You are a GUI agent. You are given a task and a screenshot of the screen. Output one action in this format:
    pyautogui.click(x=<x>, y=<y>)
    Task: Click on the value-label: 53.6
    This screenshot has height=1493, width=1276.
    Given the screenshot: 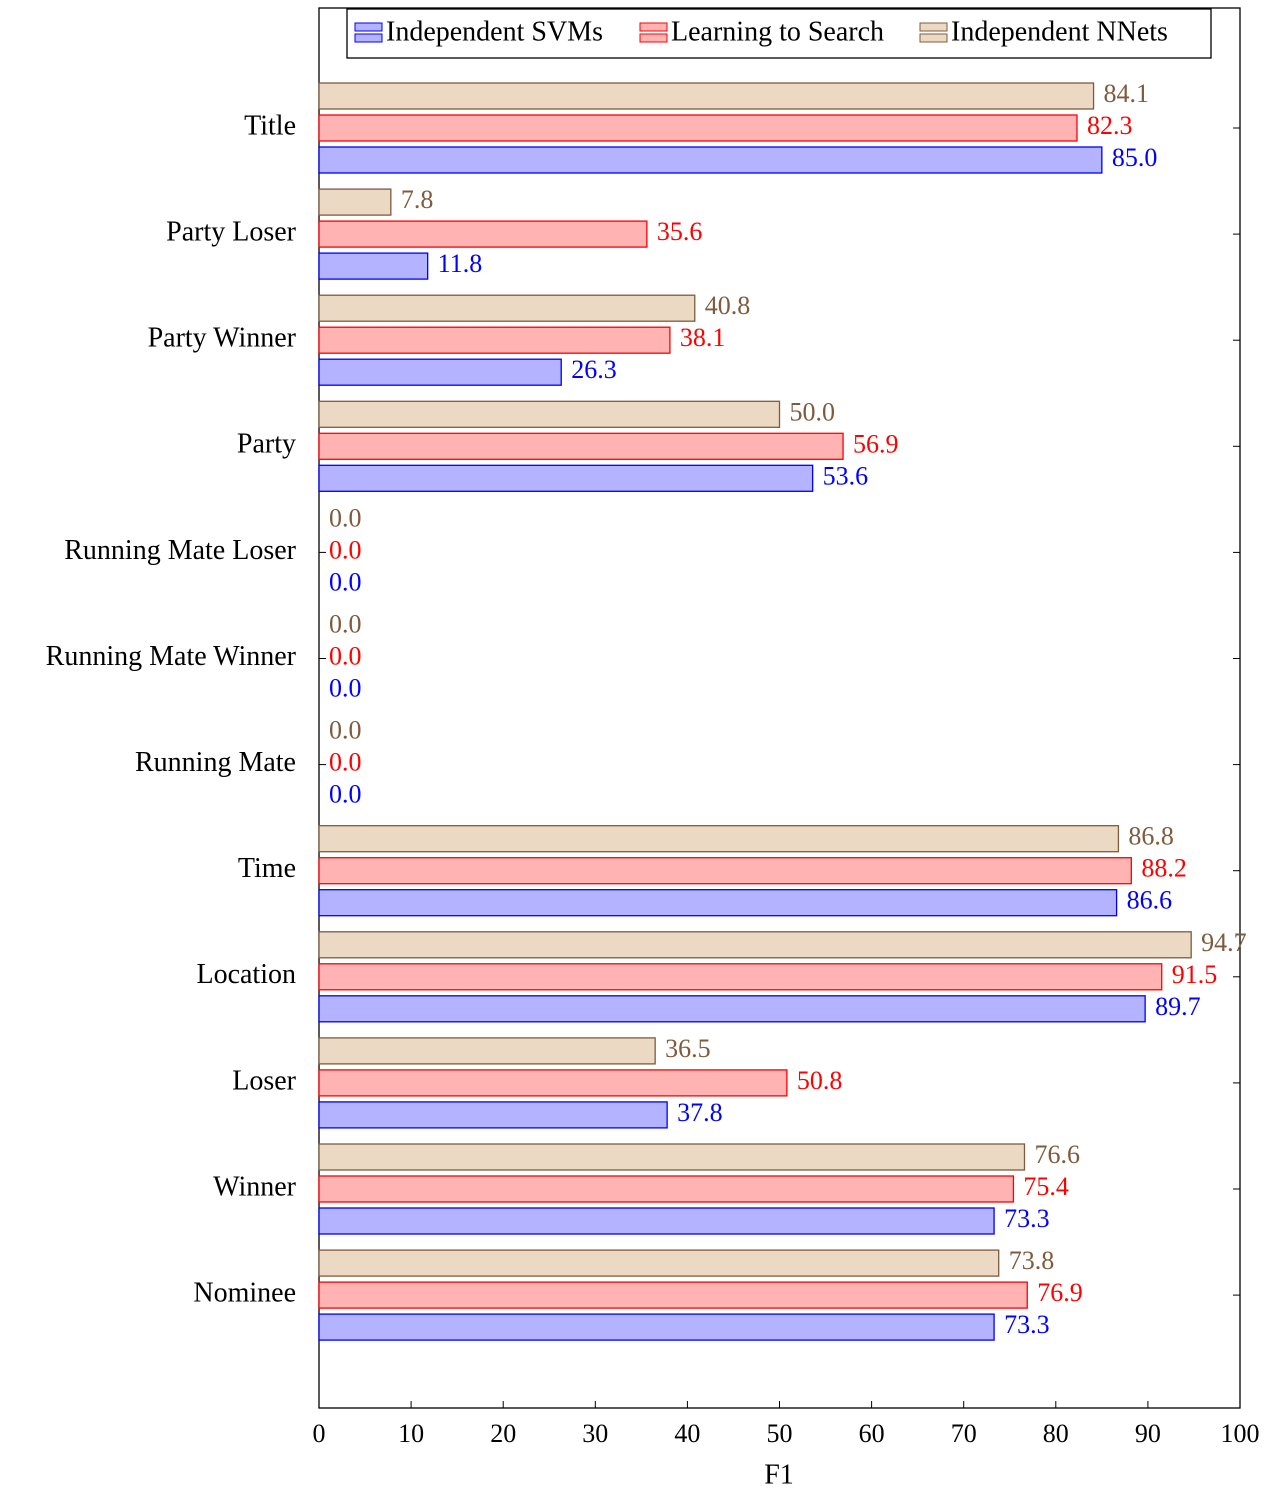 What is the action you would take?
    pyautogui.click(x=846, y=475)
    